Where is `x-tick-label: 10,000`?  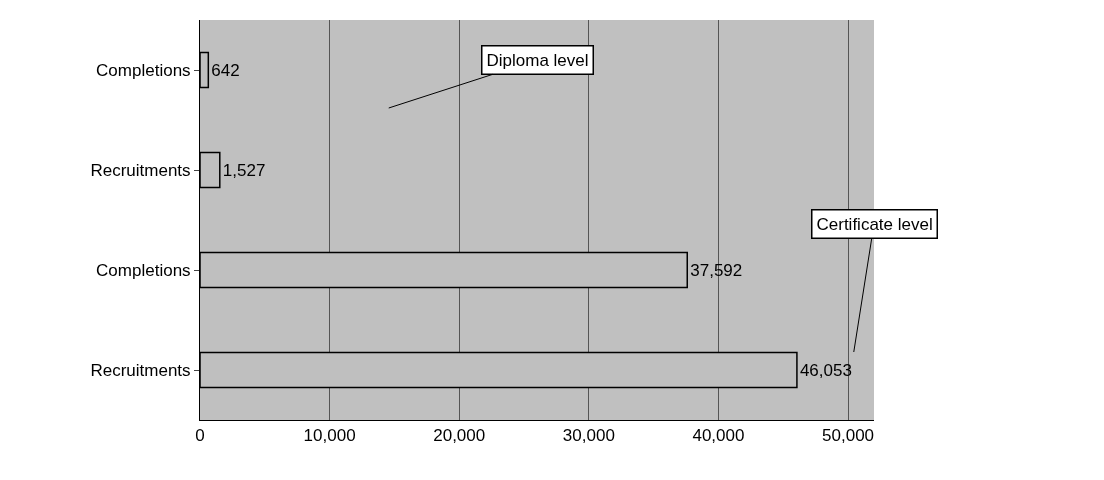
x-tick-label: 10,000 is located at coordinates (329, 436).